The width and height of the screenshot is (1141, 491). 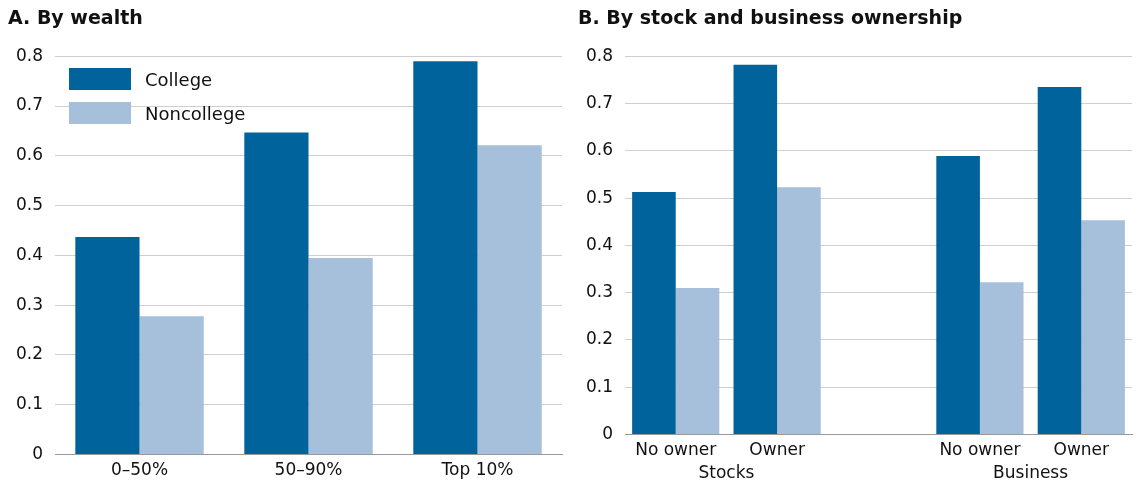 I want to click on text: Business, so click(x=1031, y=471).